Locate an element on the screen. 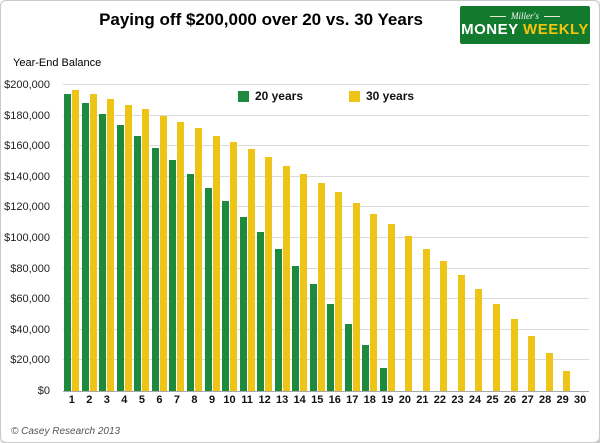 The width and height of the screenshot is (600, 443). x-axis-label: 5 is located at coordinates (141, 400).